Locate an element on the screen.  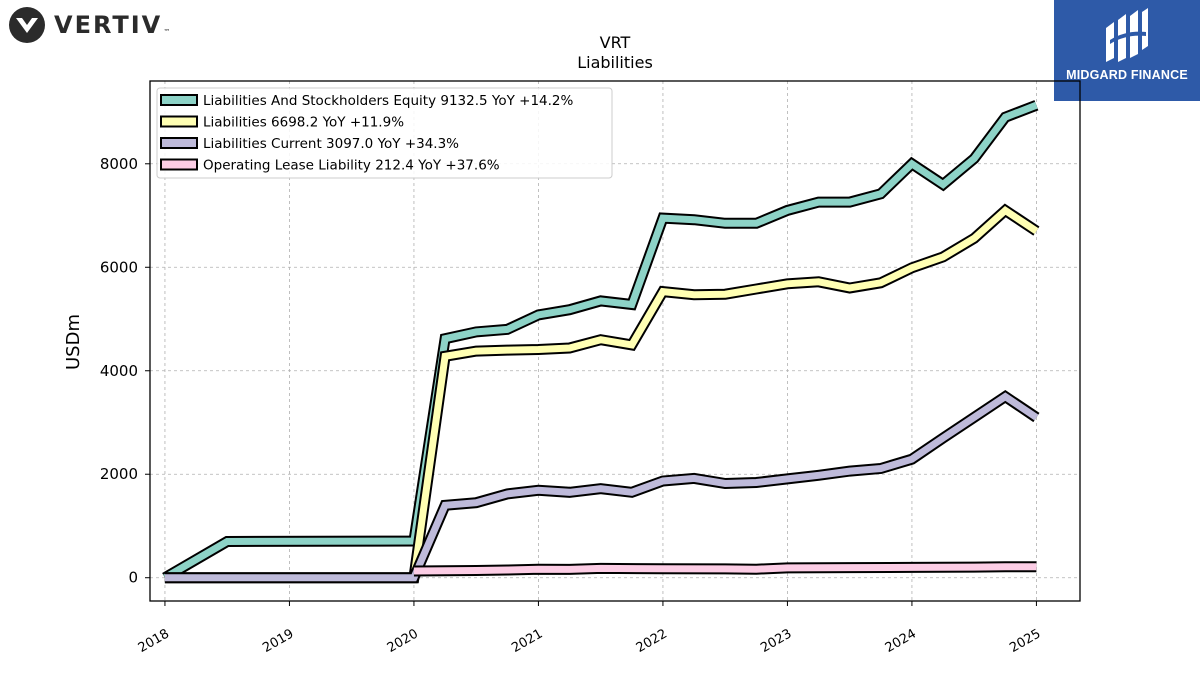
midgard-finance-badge: MIDGARD FINANCE is located at coordinates (1127, 50).